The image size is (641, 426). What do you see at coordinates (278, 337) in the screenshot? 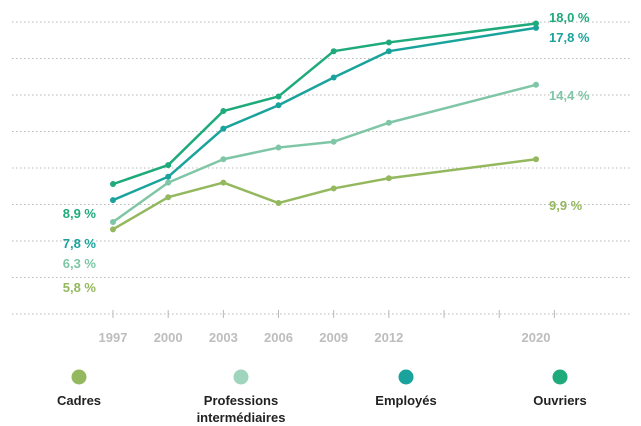
I see `x-tick-label: 2006` at bounding box center [278, 337].